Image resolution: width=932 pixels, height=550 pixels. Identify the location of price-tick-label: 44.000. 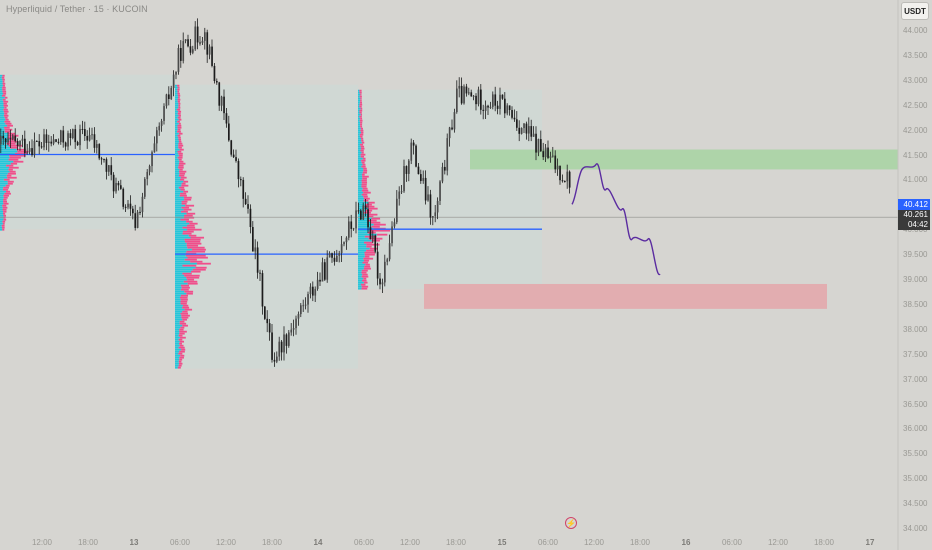
(915, 30).